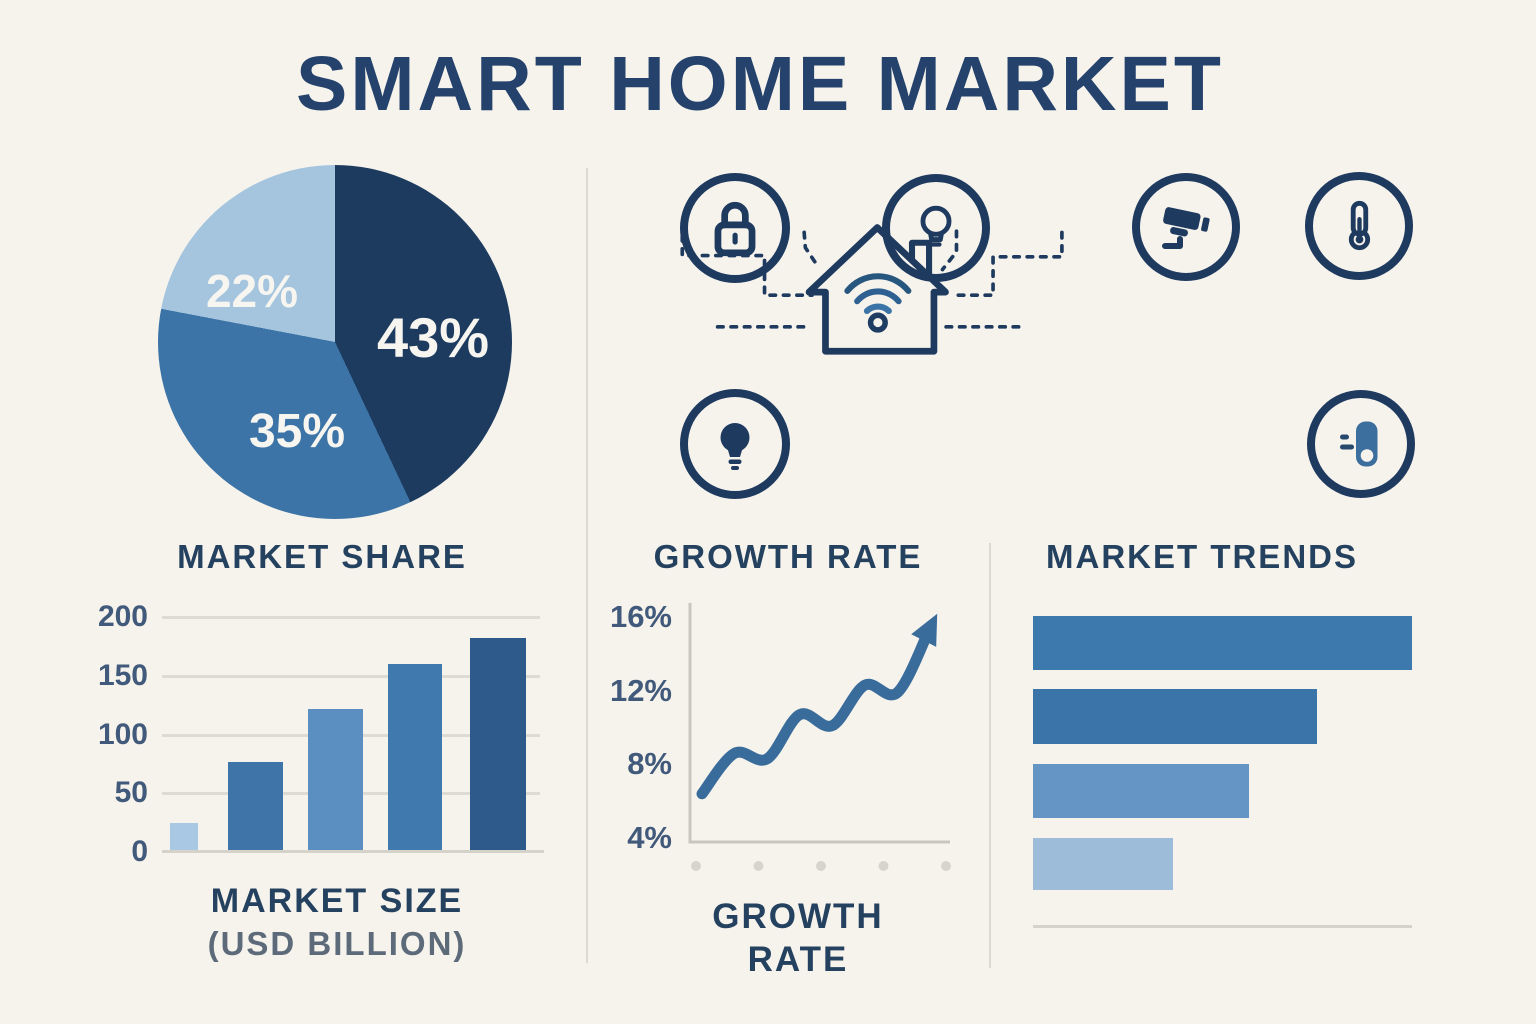  What do you see at coordinates (122, 734) in the screenshot?
I see `y-axis-tick-label: 100` at bounding box center [122, 734].